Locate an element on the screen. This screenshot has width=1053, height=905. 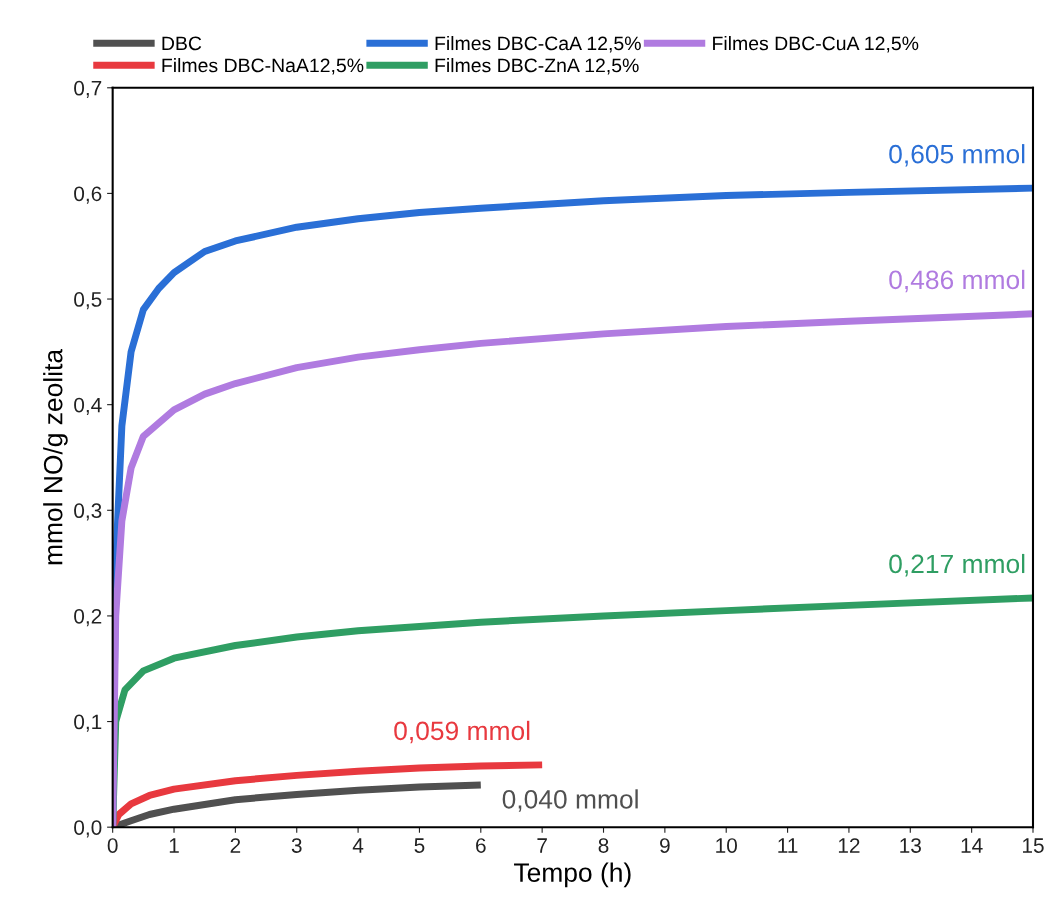
legend-label: Filmes DBC-CaA 12,5% is located at coordinates (538, 44).